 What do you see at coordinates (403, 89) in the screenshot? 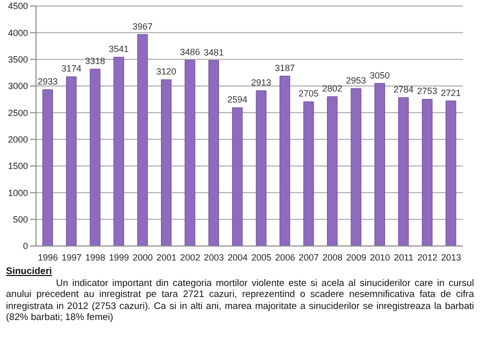
I see `data-label: 2784` at bounding box center [403, 89].